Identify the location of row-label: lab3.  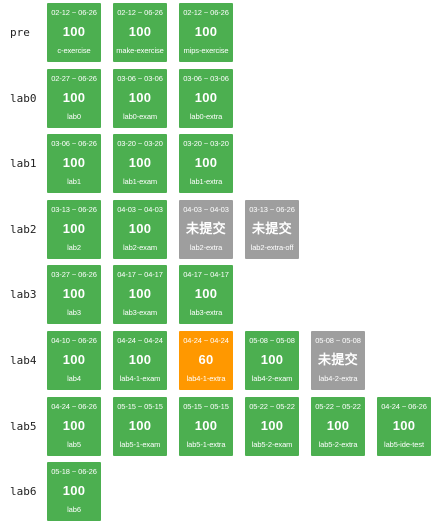
(23, 294).